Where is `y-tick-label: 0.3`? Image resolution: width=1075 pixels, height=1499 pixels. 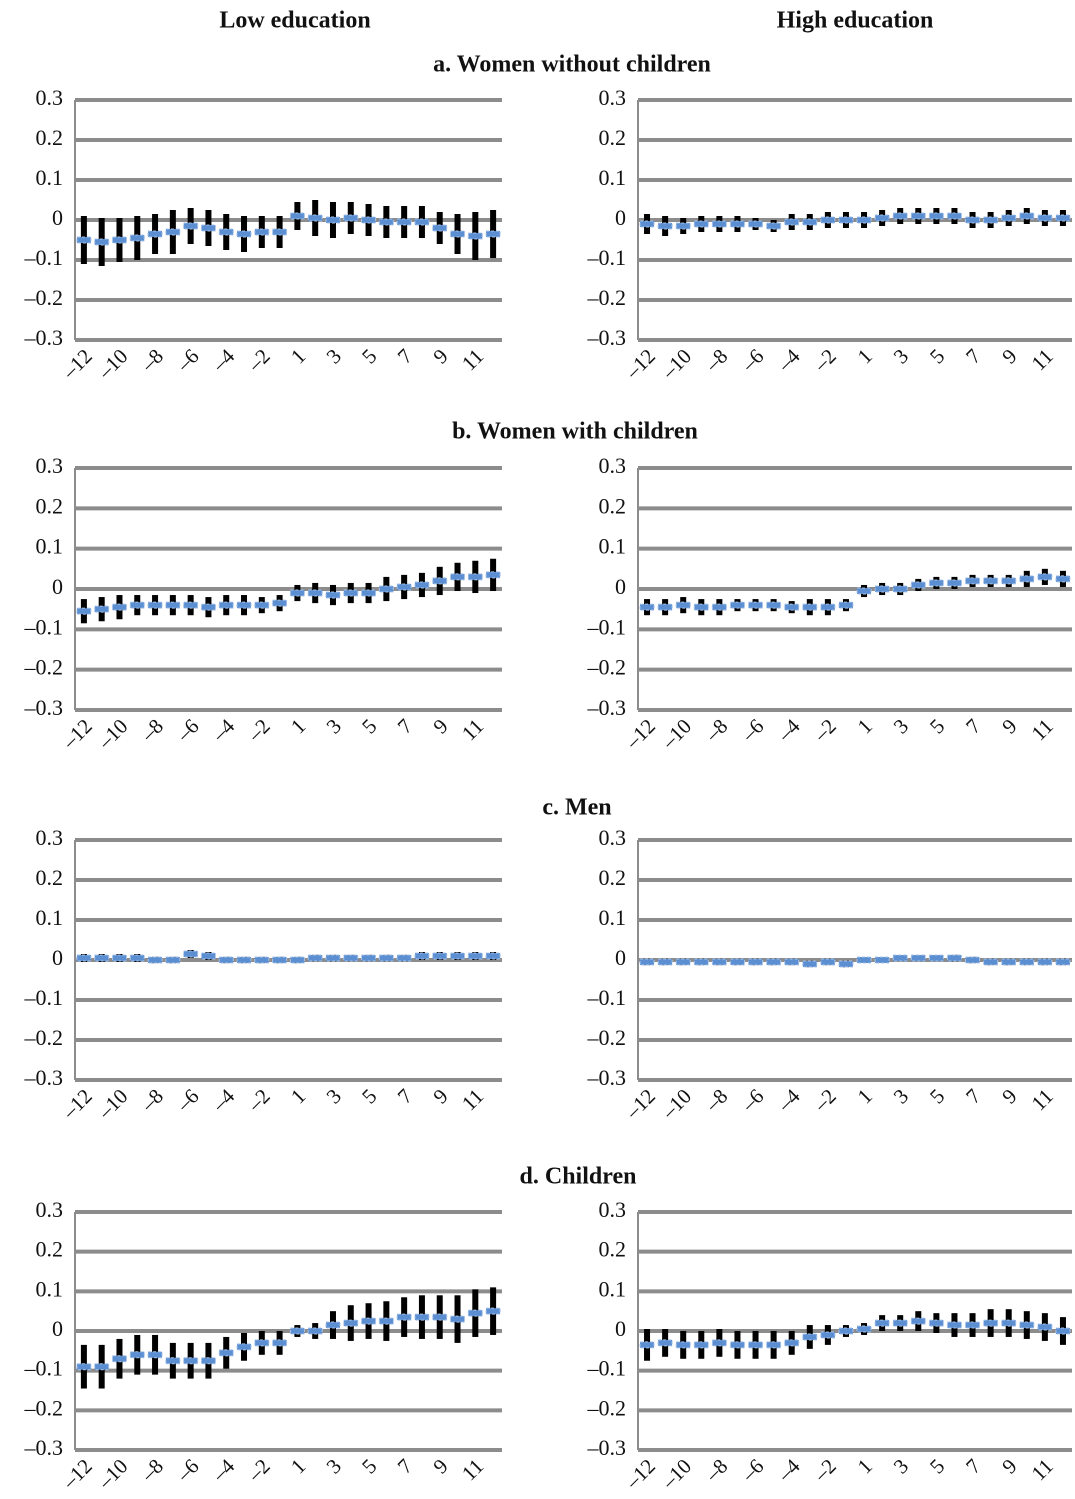
y-tick-label: 0.3 is located at coordinates (613, 837).